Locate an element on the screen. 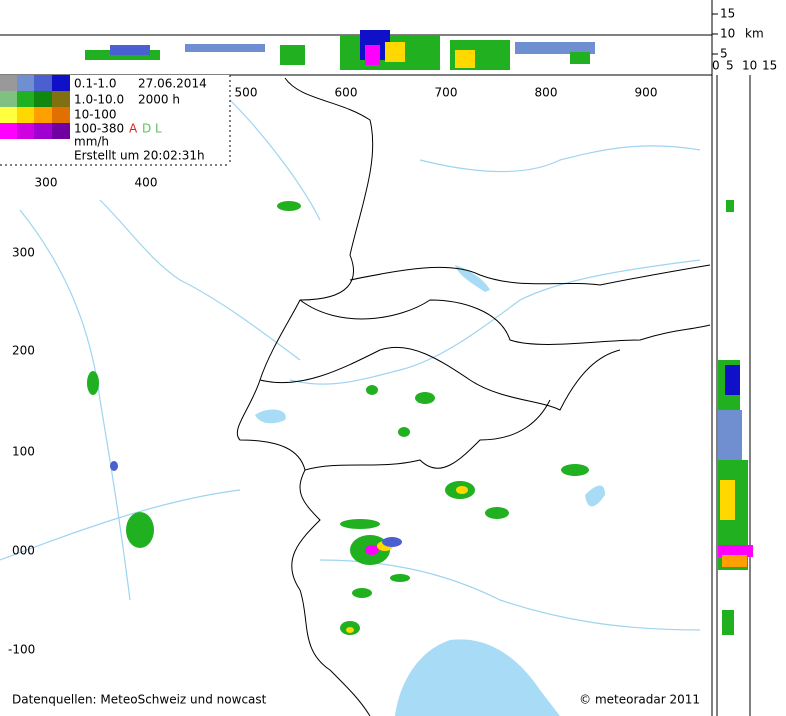  legend-flag: A is located at coordinates (133, 129).